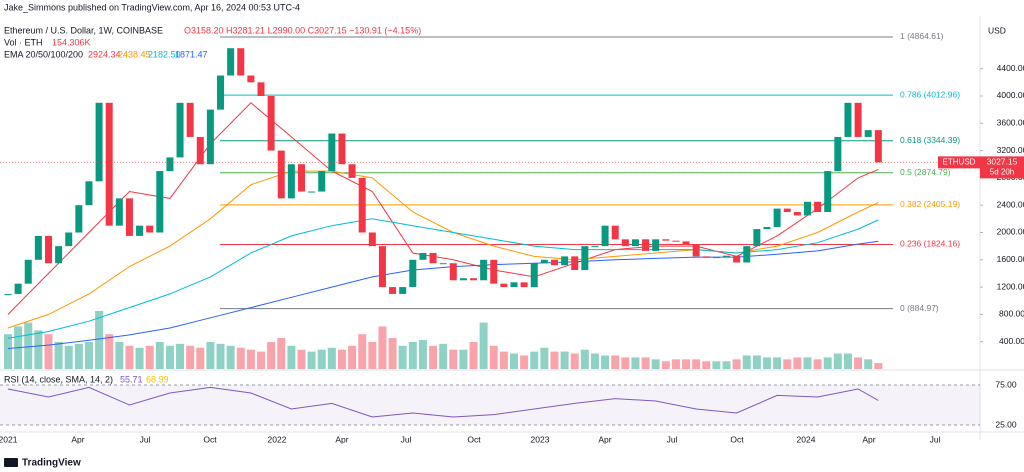 The height and width of the screenshot is (472, 1024). Describe the element at coordinates (191, 54) in the screenshot. I see `ema-value: 1871.47` at that location.